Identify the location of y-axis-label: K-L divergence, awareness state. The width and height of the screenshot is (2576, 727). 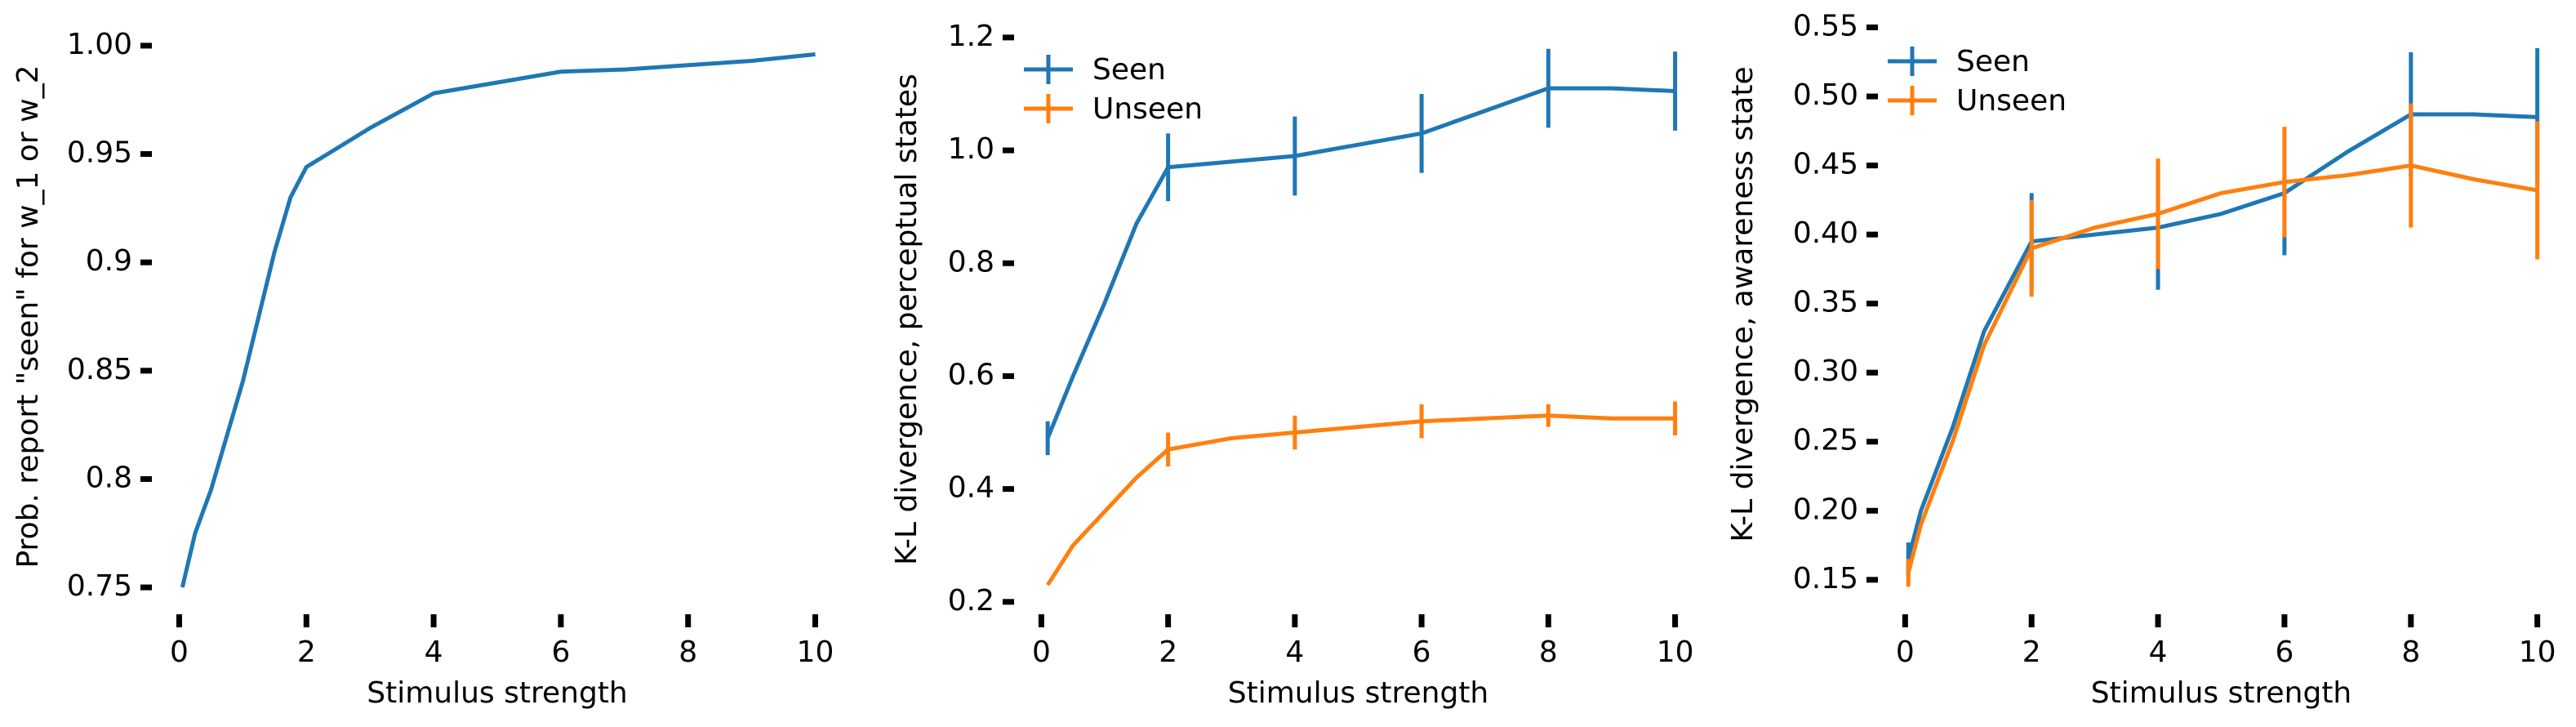
(1743, 304).